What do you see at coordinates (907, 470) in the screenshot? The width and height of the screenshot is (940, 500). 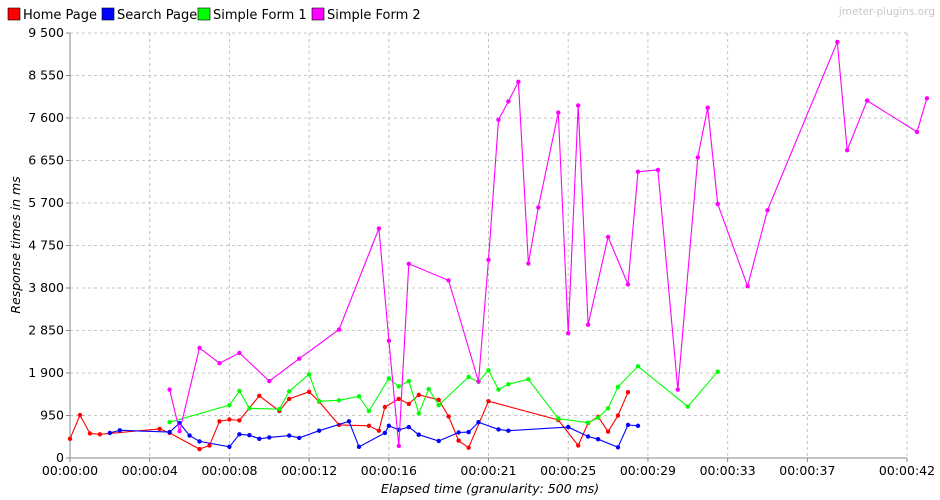 I see `x-tick-label: 00:00:42` at bounding box center [907, 470].